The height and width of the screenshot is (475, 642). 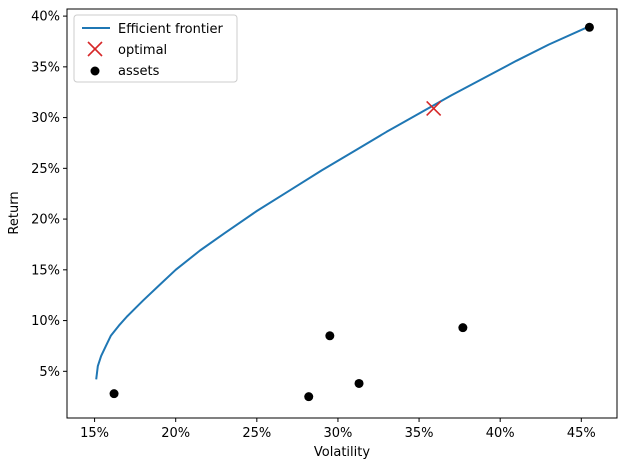 I want to click on x-axis: 15% 20% 25% 30% 35% 40% 45%, so click(x=338, y=429).